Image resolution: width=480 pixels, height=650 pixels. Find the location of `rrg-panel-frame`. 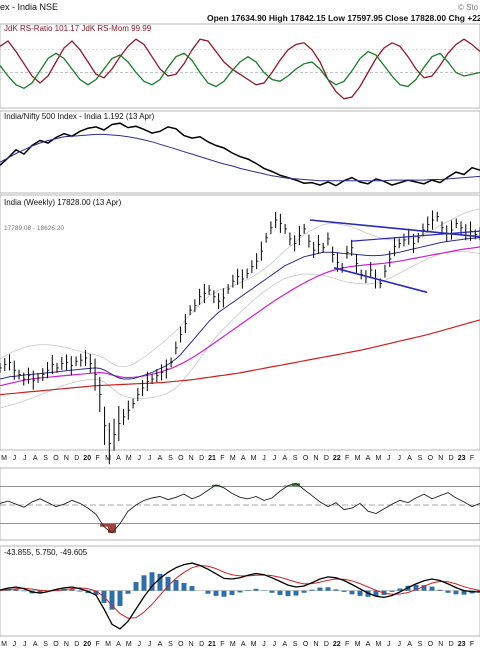

rrg-panel-frame is located at coordinates (240, 66).